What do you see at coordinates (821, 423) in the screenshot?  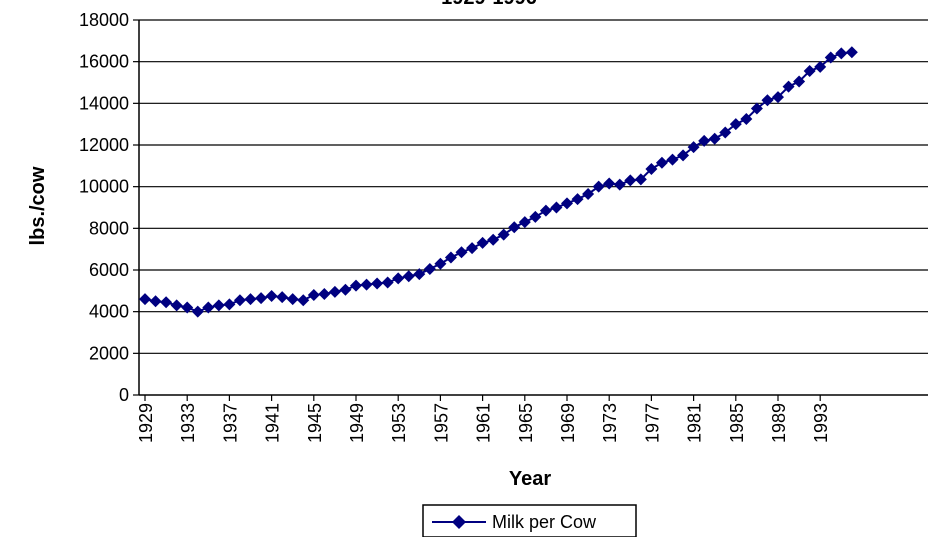 I see `x-tick-label: 1993` at bounding box center [821, 423].